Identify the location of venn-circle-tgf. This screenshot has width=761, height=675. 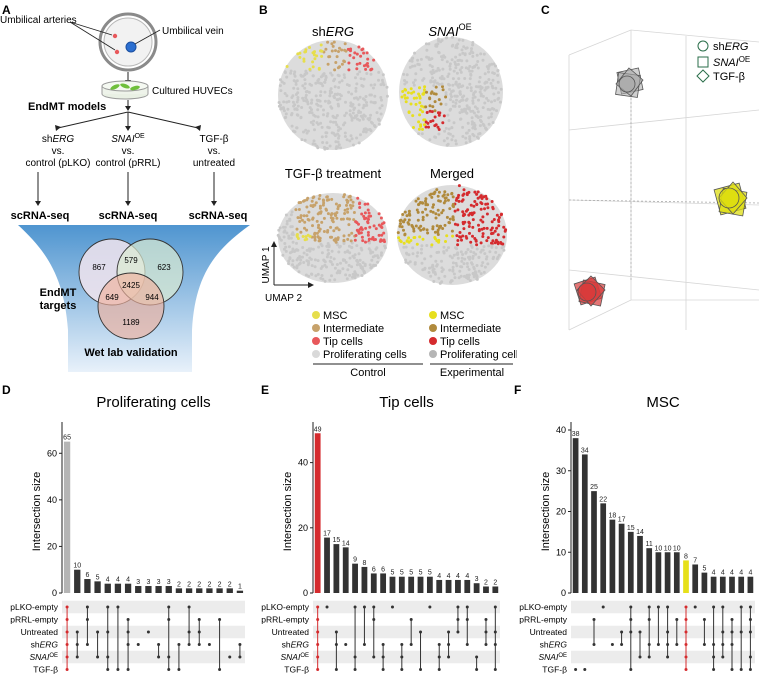
(131, 306).